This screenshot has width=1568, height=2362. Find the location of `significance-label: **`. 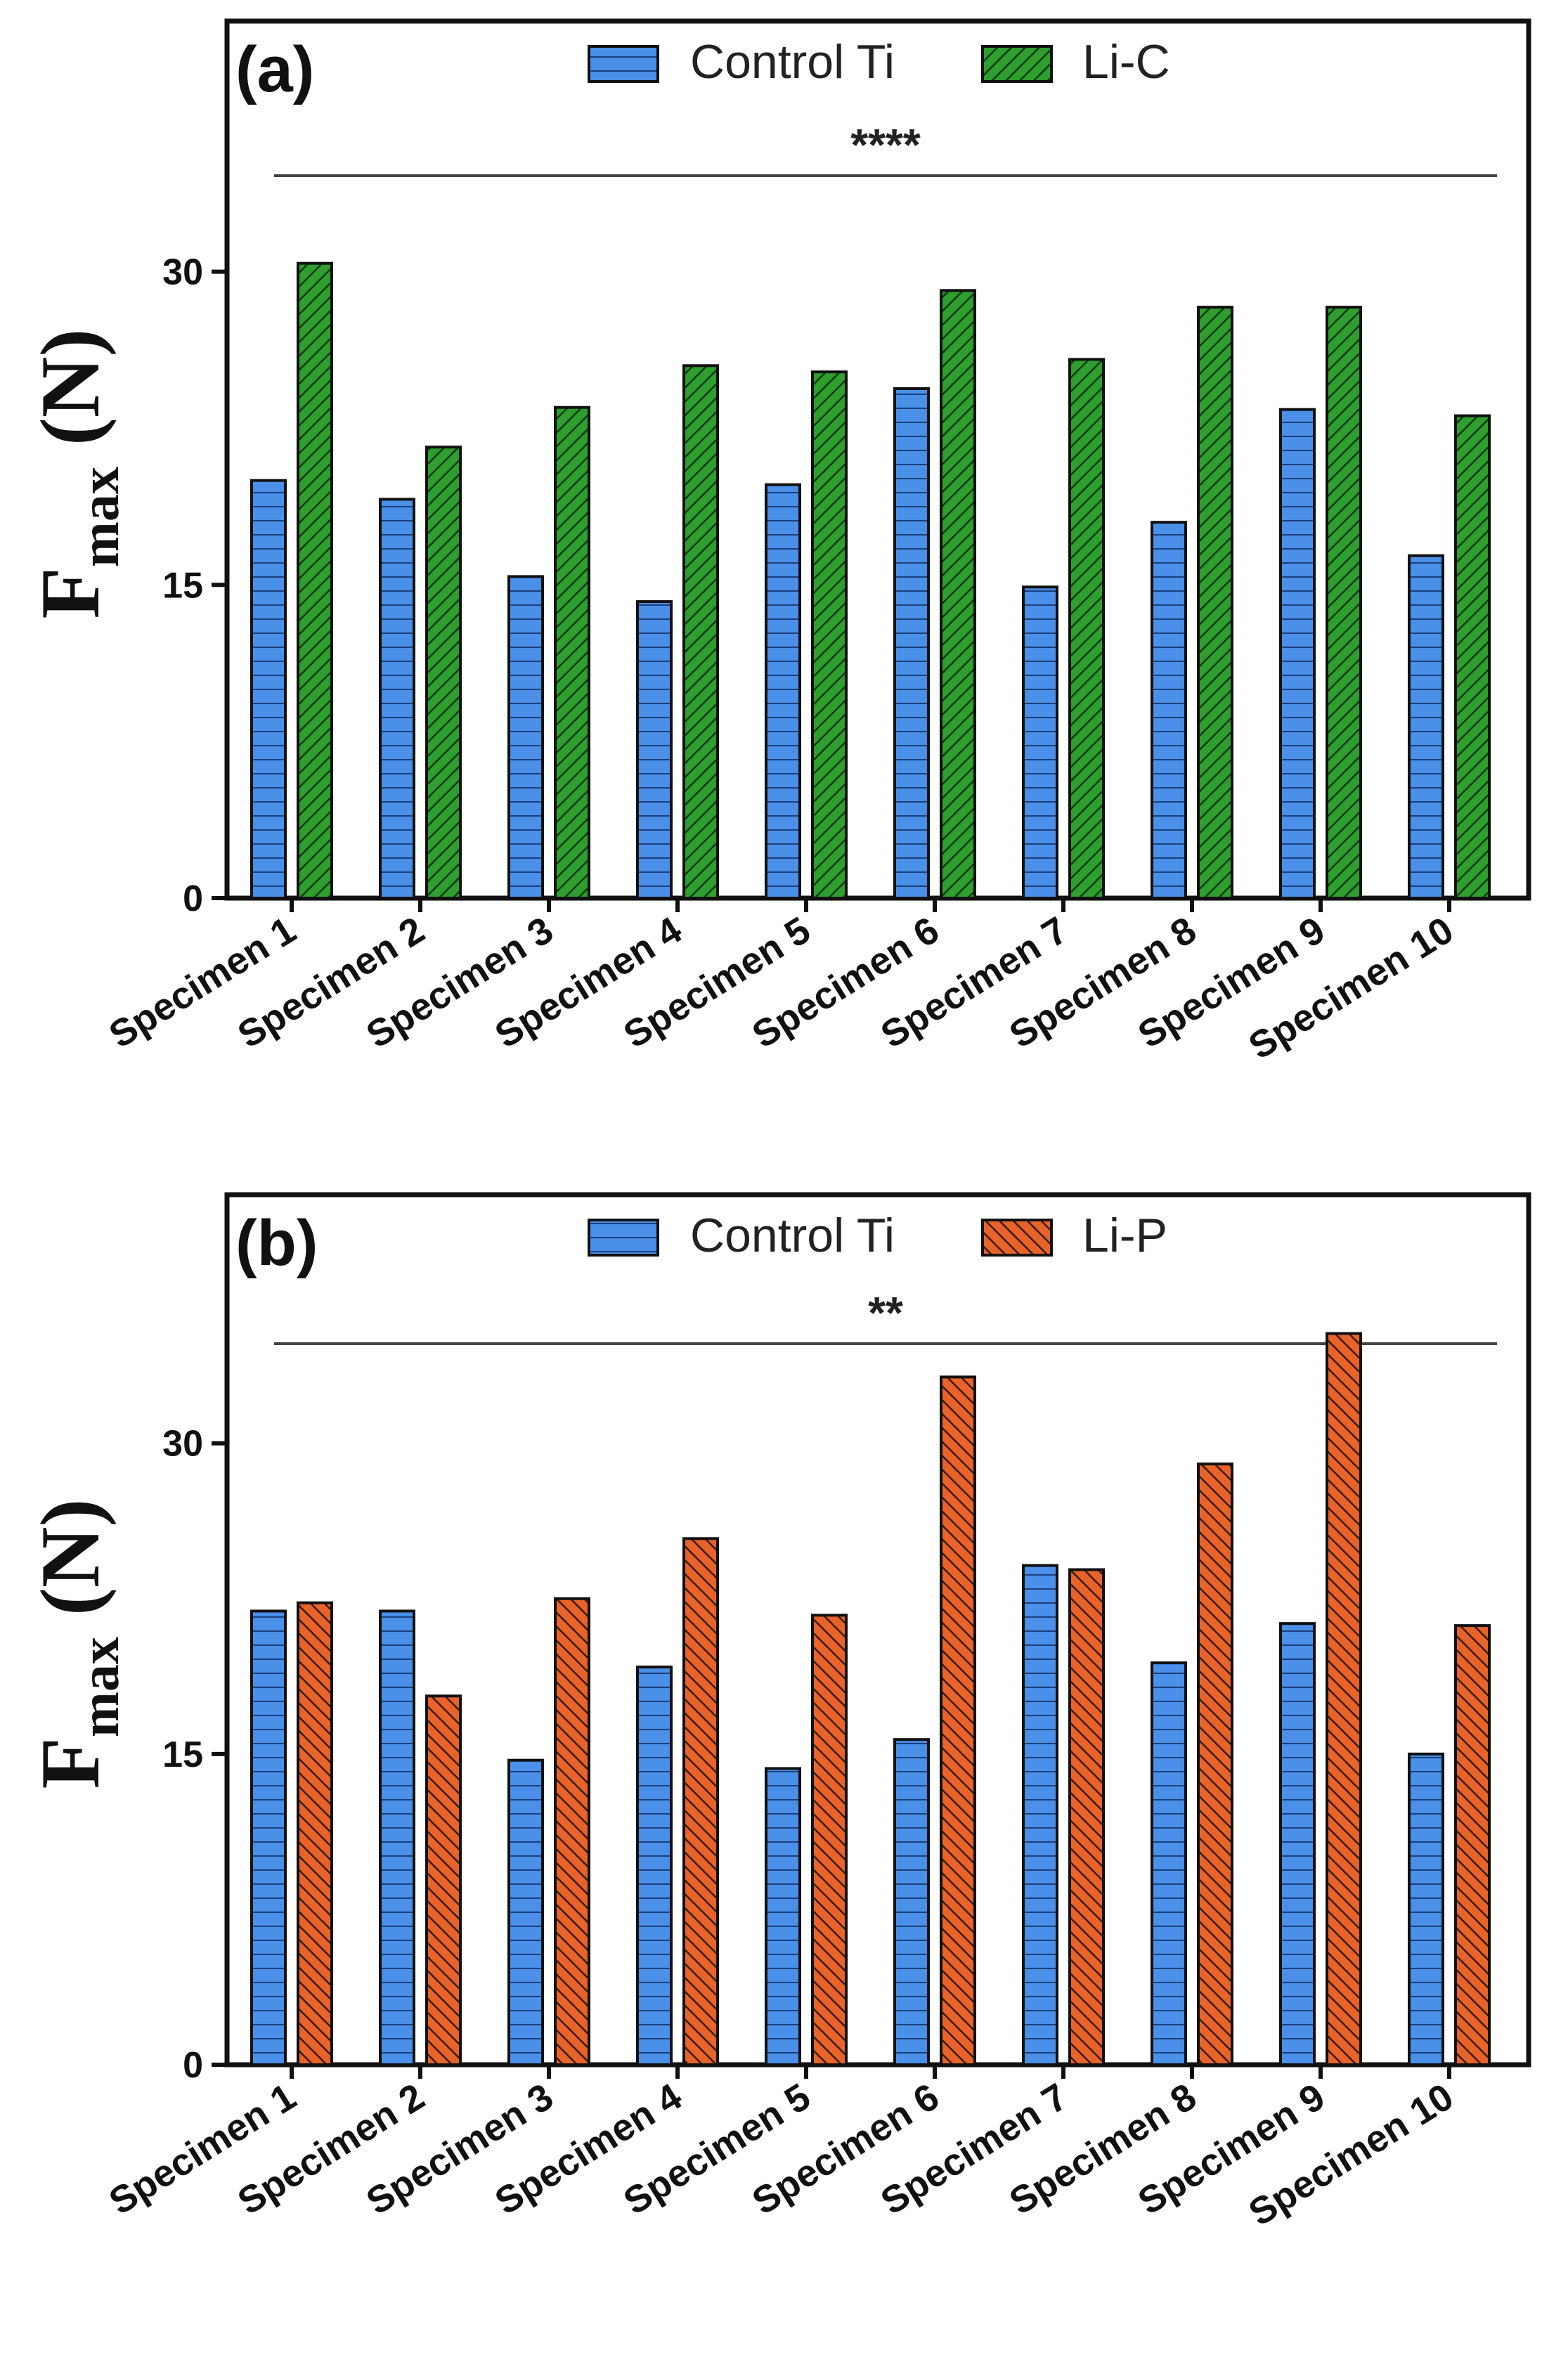

significance-label: ** is located at coordinates (885, 1312).